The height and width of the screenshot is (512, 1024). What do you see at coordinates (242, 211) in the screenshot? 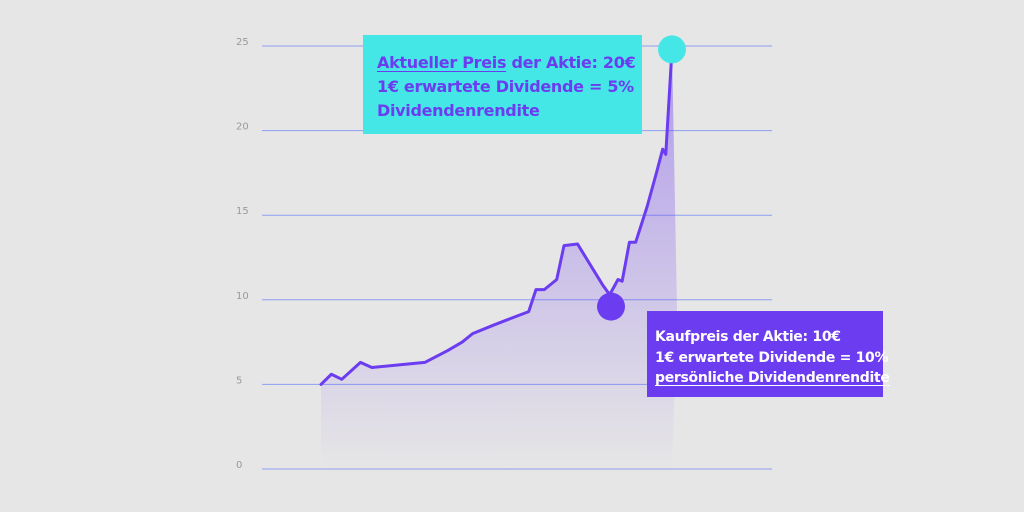
I see `y-tick-label-15: 15` at bounding box center [242, 211].